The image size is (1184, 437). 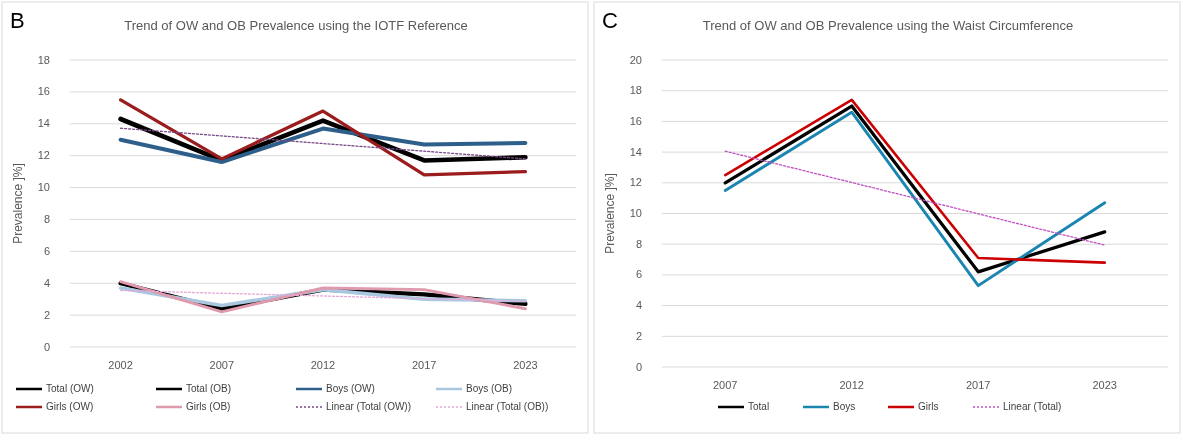 What do you see at coordinates (209, 389) in the screenshot?
I see `legend-label: Total (OB)` at bounding box center [209, 389].